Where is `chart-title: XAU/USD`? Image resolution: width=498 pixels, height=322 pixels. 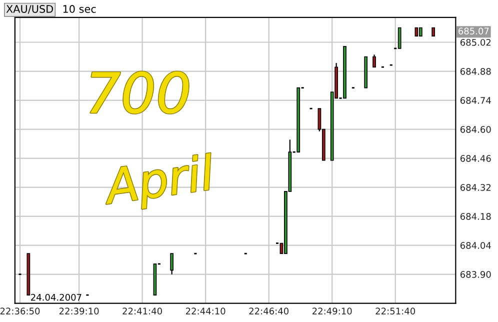 chart-title: XAU/USD is located at coordinates (30, 9).